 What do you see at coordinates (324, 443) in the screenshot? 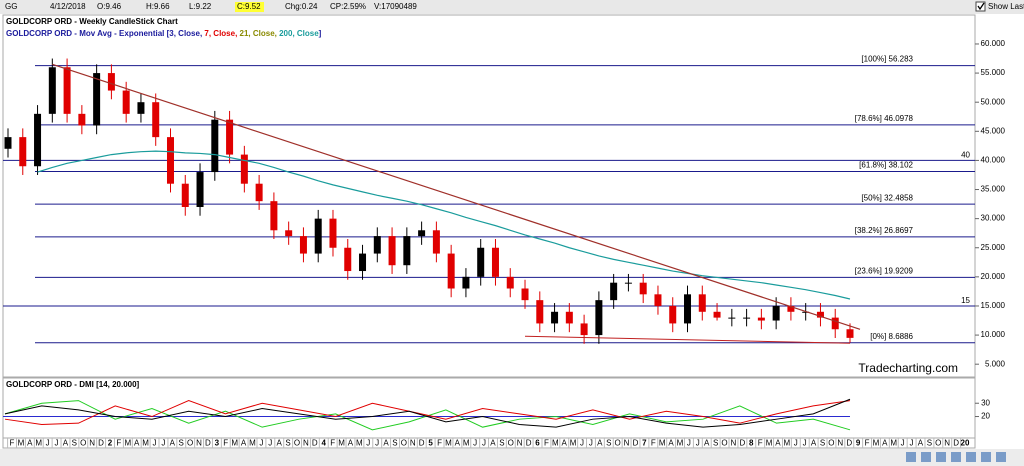
I see `x-tick-label: 4` at bounding box center [324, 443].